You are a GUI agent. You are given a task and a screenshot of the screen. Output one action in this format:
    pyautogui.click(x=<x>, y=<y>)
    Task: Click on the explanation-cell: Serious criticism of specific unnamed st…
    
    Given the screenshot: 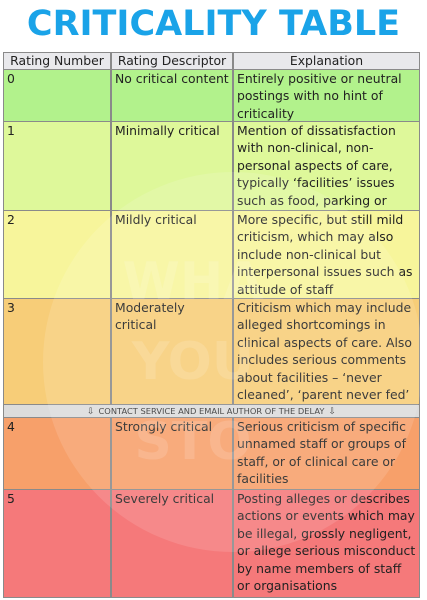 What is the action you would take?
    pyautogui.click(x=326, y=453)
    